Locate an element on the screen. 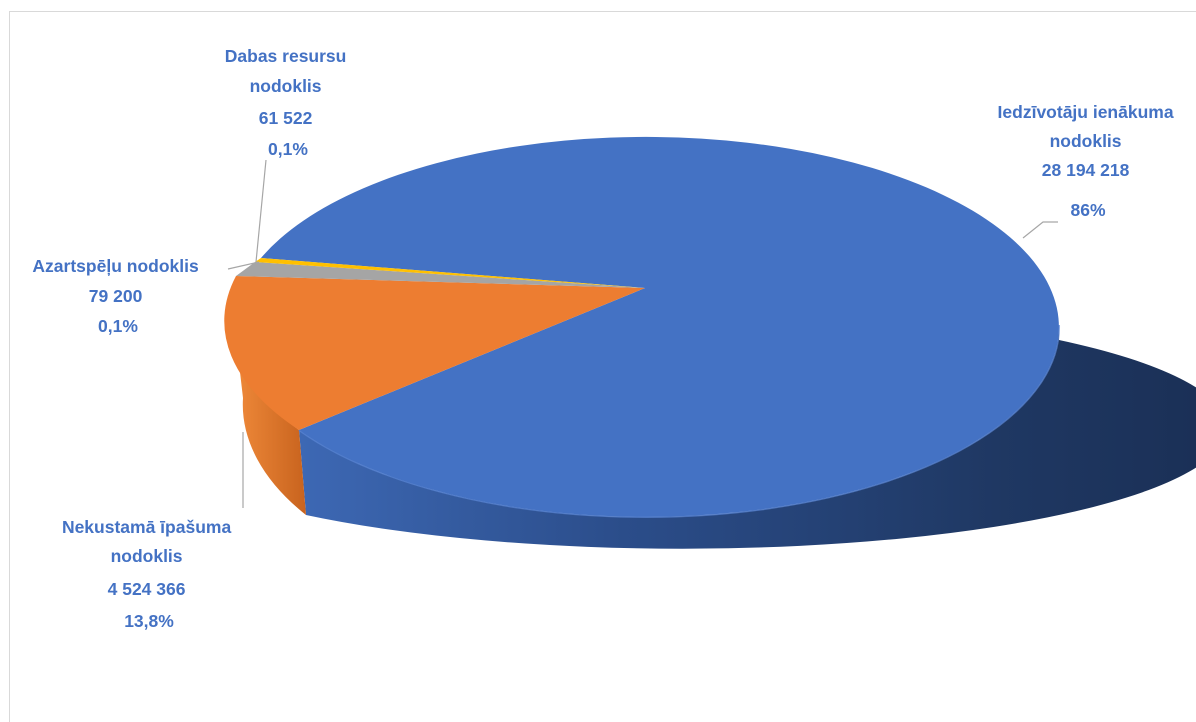  label-value: 79 200 is located at coordinates (116, 296).